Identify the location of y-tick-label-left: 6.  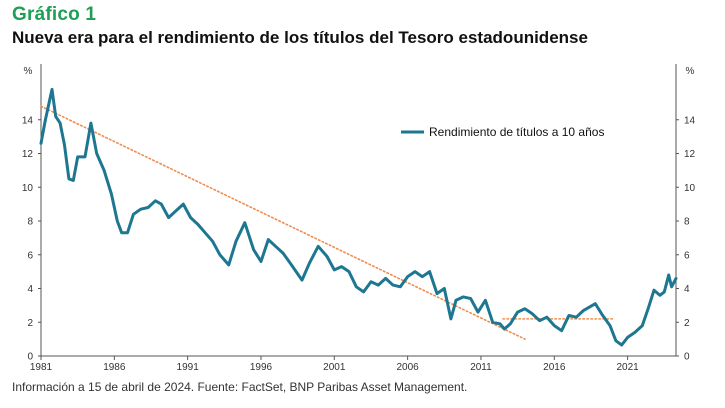
(30, 255).